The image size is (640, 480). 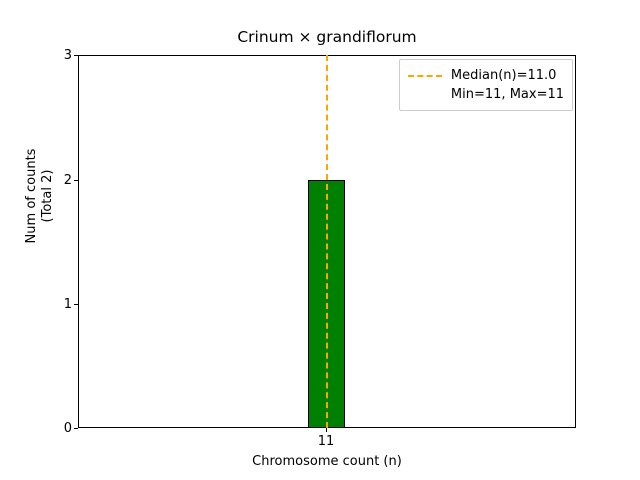 I want to click on median-line, so click(x=327, y=241).